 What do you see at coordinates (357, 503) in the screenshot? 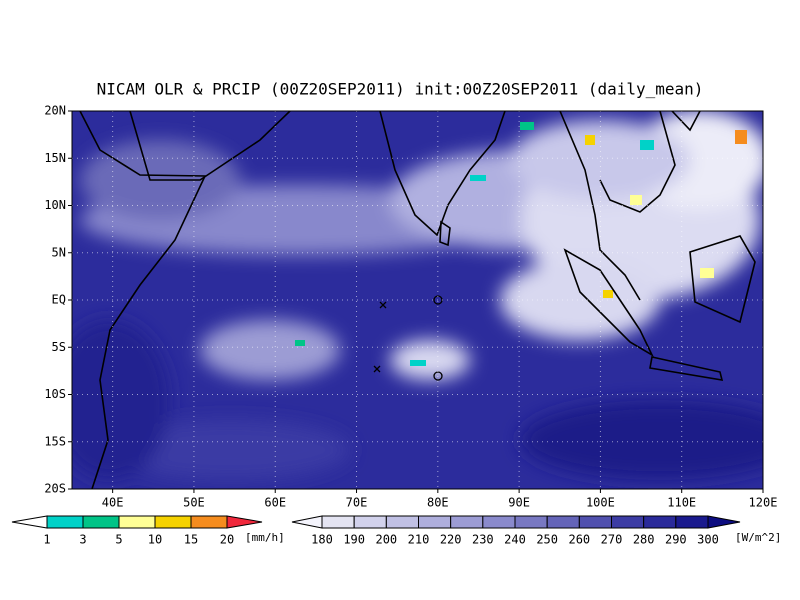
I see `lon-tick-label: 70E` at bounding box center [357, 503].